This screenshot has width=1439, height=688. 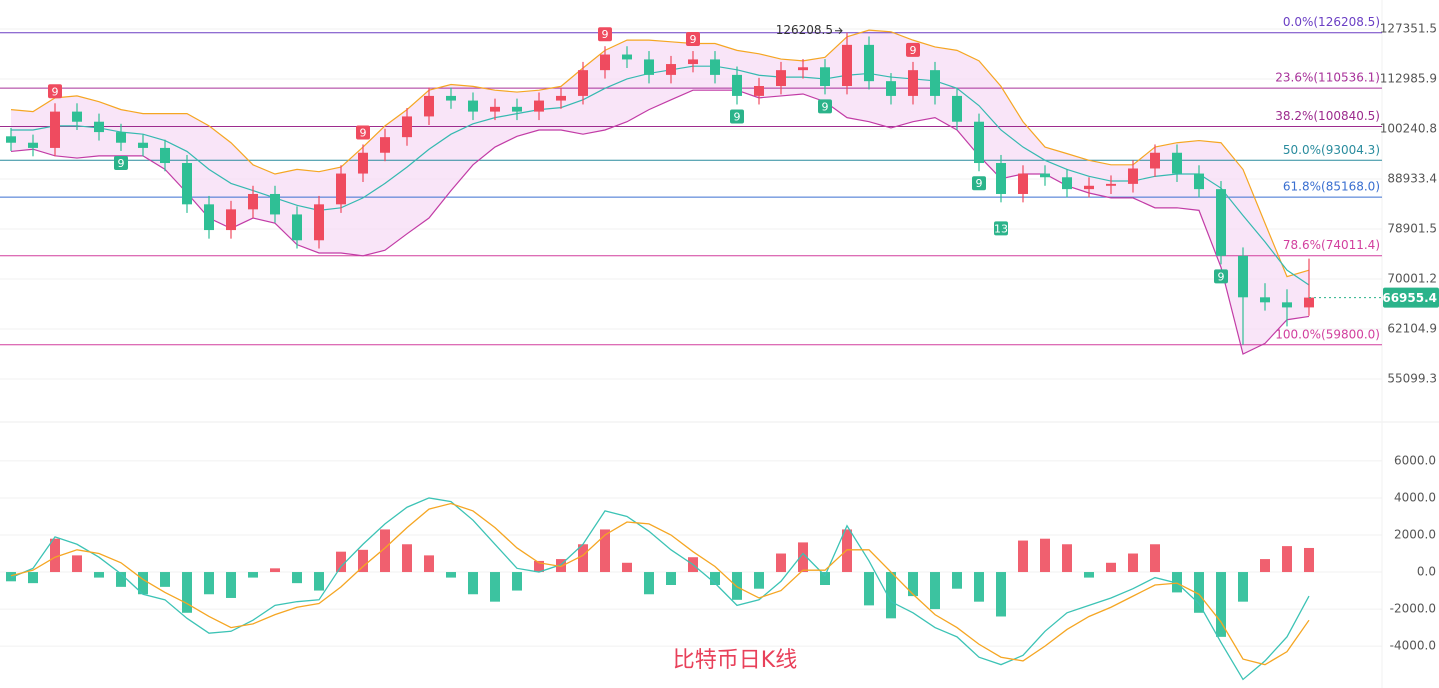 I want to click on fib-label: 23.6%(110536.1), so click(x=1327, y=78).